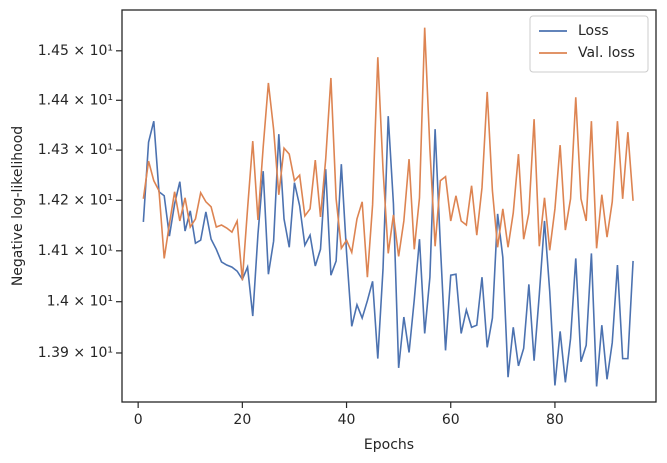 This screenshot has height=463, width=667. Describe the element at coordinates (606, 53) in the screenshot. I see `legend-label: Val. loss` at that location.